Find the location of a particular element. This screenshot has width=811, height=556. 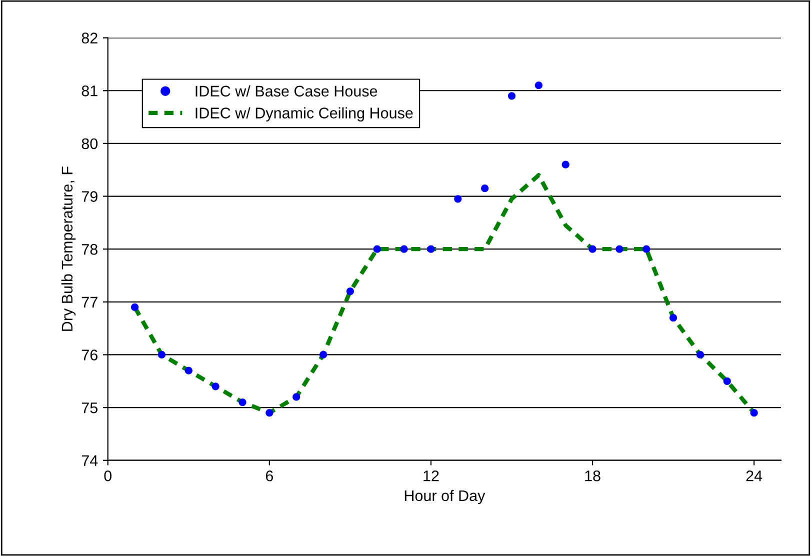

x-axis-title: Hour of Day is located at coordinates (445, 497).